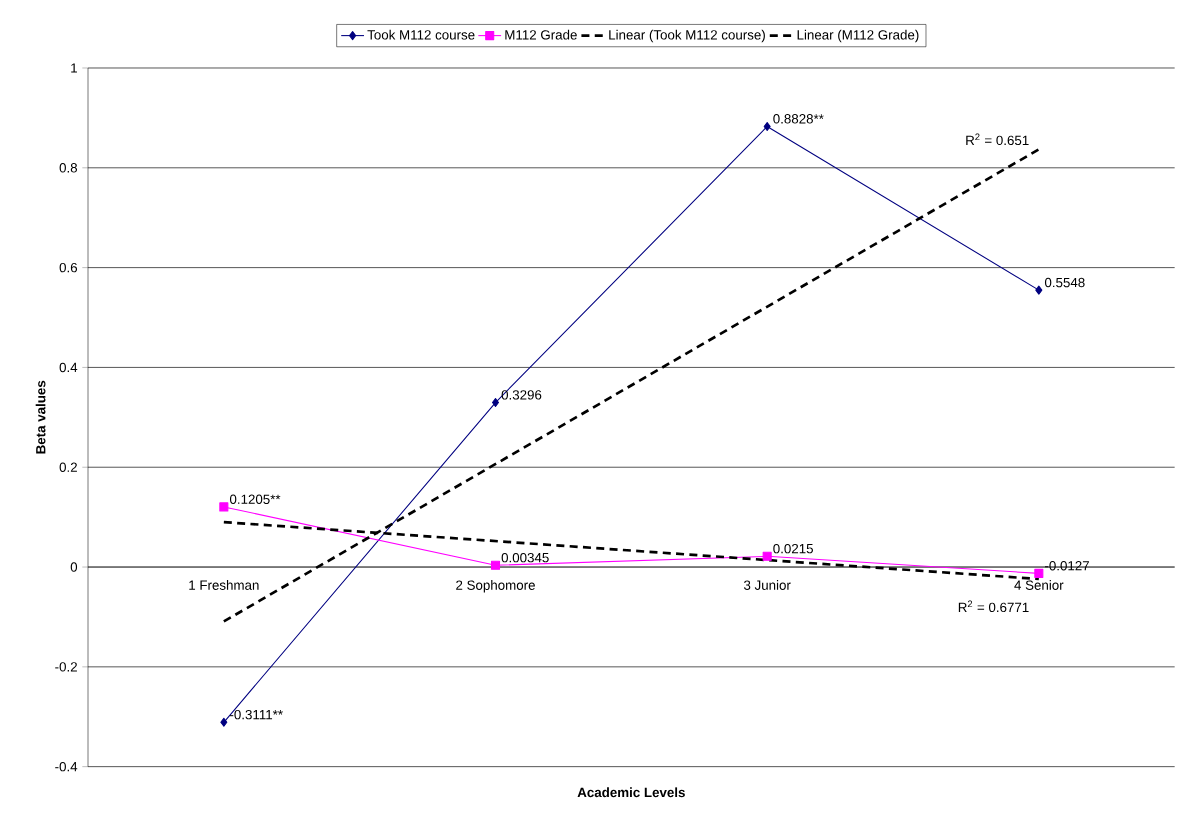 This screenshot has width=1204, height=820. What do you see at coordinates (525, 557) in the screenshot?
I see `data-label: 0.00345` at bounding box center [525, 557].